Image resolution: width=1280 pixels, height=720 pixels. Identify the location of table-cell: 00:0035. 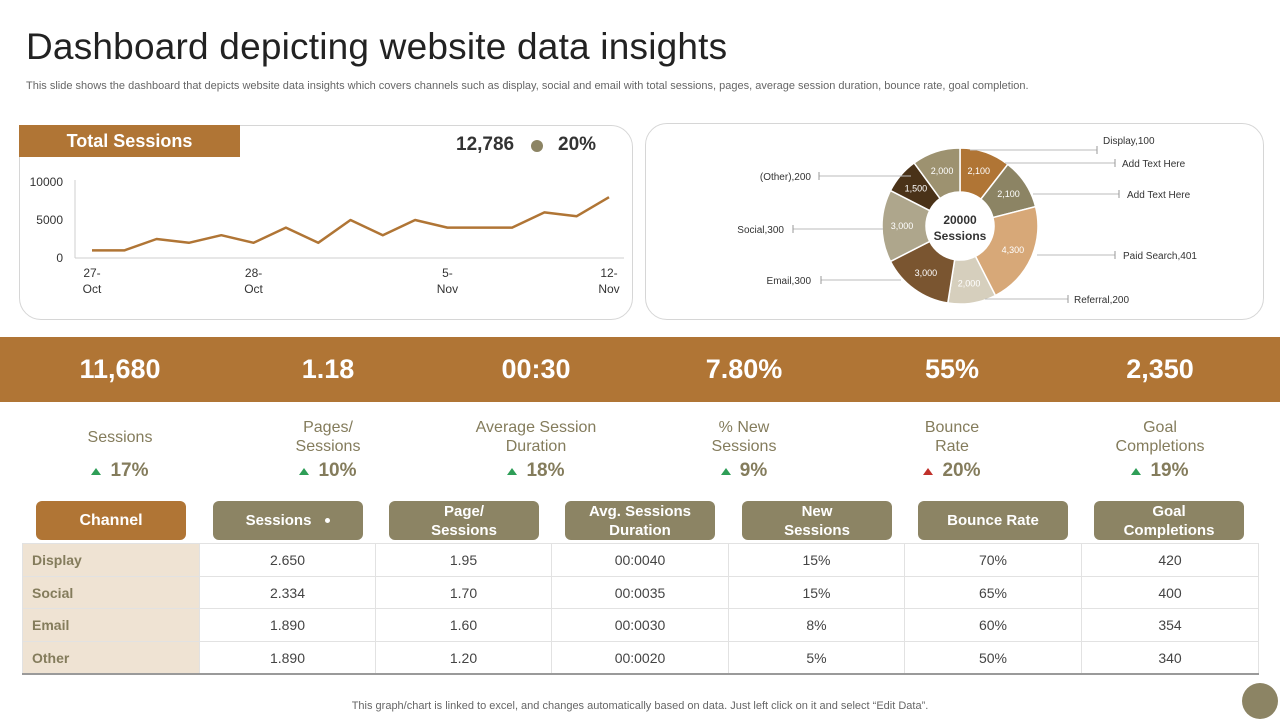
(640, 592).